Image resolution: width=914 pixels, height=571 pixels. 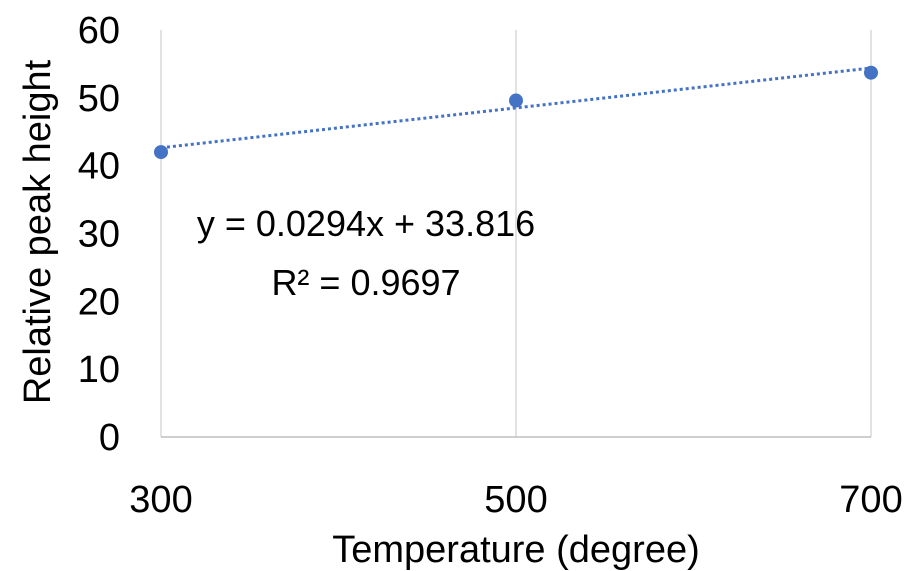 What do you see at coordinates (99, 302) in the screenshot?
I see `y-tick-label: 20` at bounding box center [99, 302].